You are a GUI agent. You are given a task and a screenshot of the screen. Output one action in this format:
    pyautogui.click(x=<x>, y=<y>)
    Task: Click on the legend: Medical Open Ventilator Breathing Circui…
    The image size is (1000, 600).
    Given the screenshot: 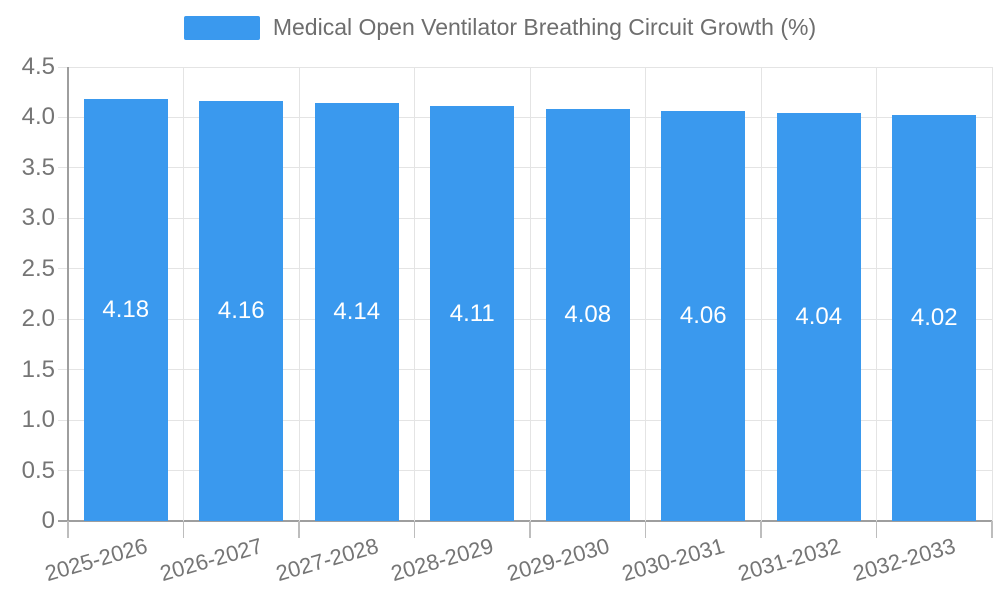 What is the action you would take?
    pyautogui.click(x=500, y=27)
    